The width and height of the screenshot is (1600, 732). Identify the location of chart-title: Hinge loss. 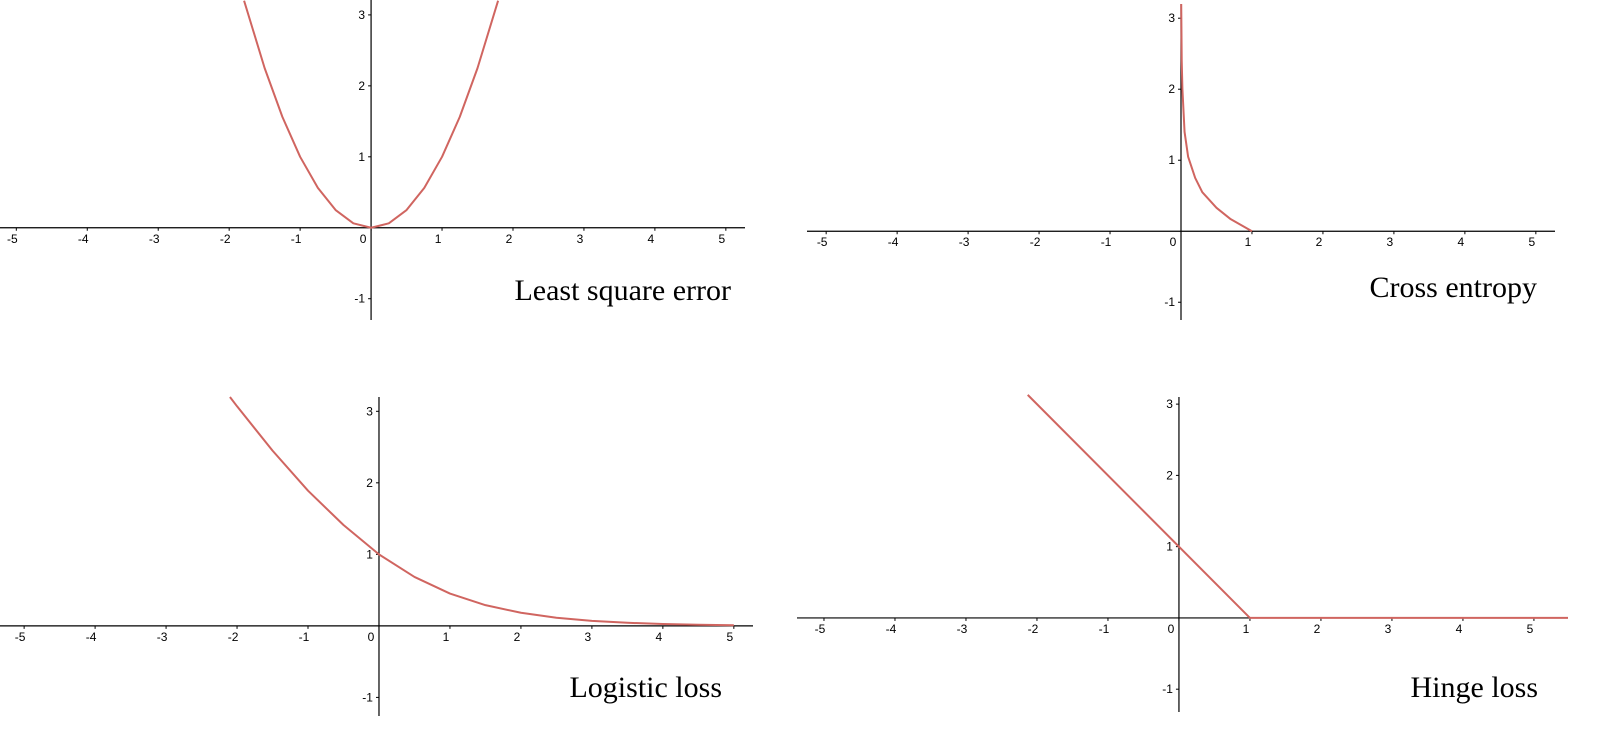
(1475, 687).